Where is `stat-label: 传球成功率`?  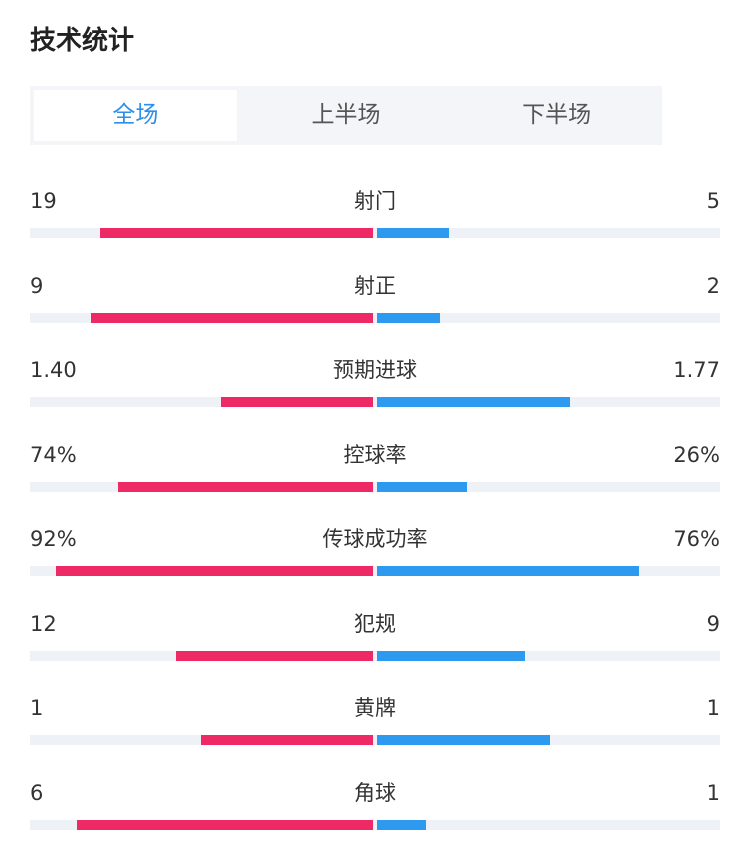
stat-label: 传球成功率 is located at coordinates (375, 539).